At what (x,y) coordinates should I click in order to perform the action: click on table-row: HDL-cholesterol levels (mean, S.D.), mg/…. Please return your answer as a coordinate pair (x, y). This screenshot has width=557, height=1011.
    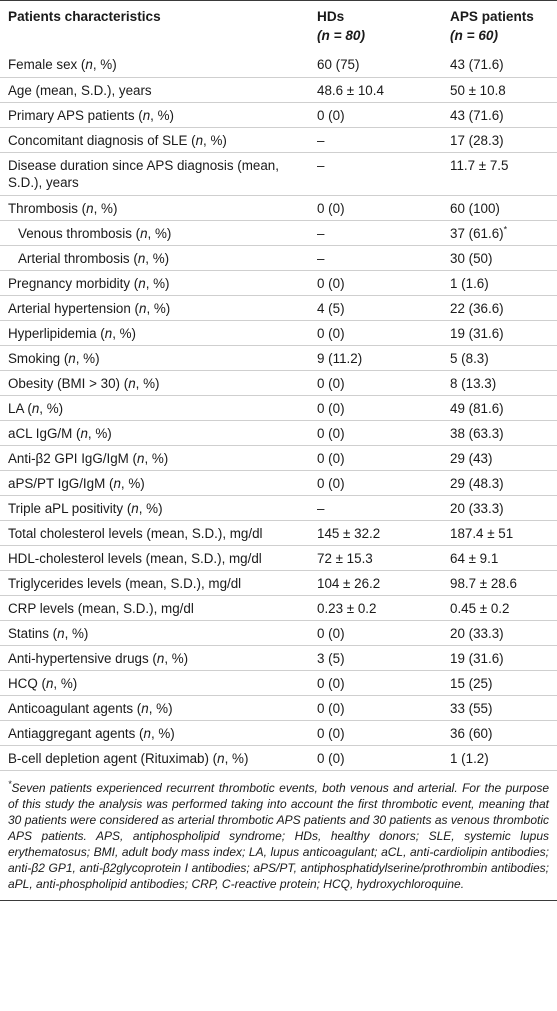
    Looking at the image, I should click on (278, 558).